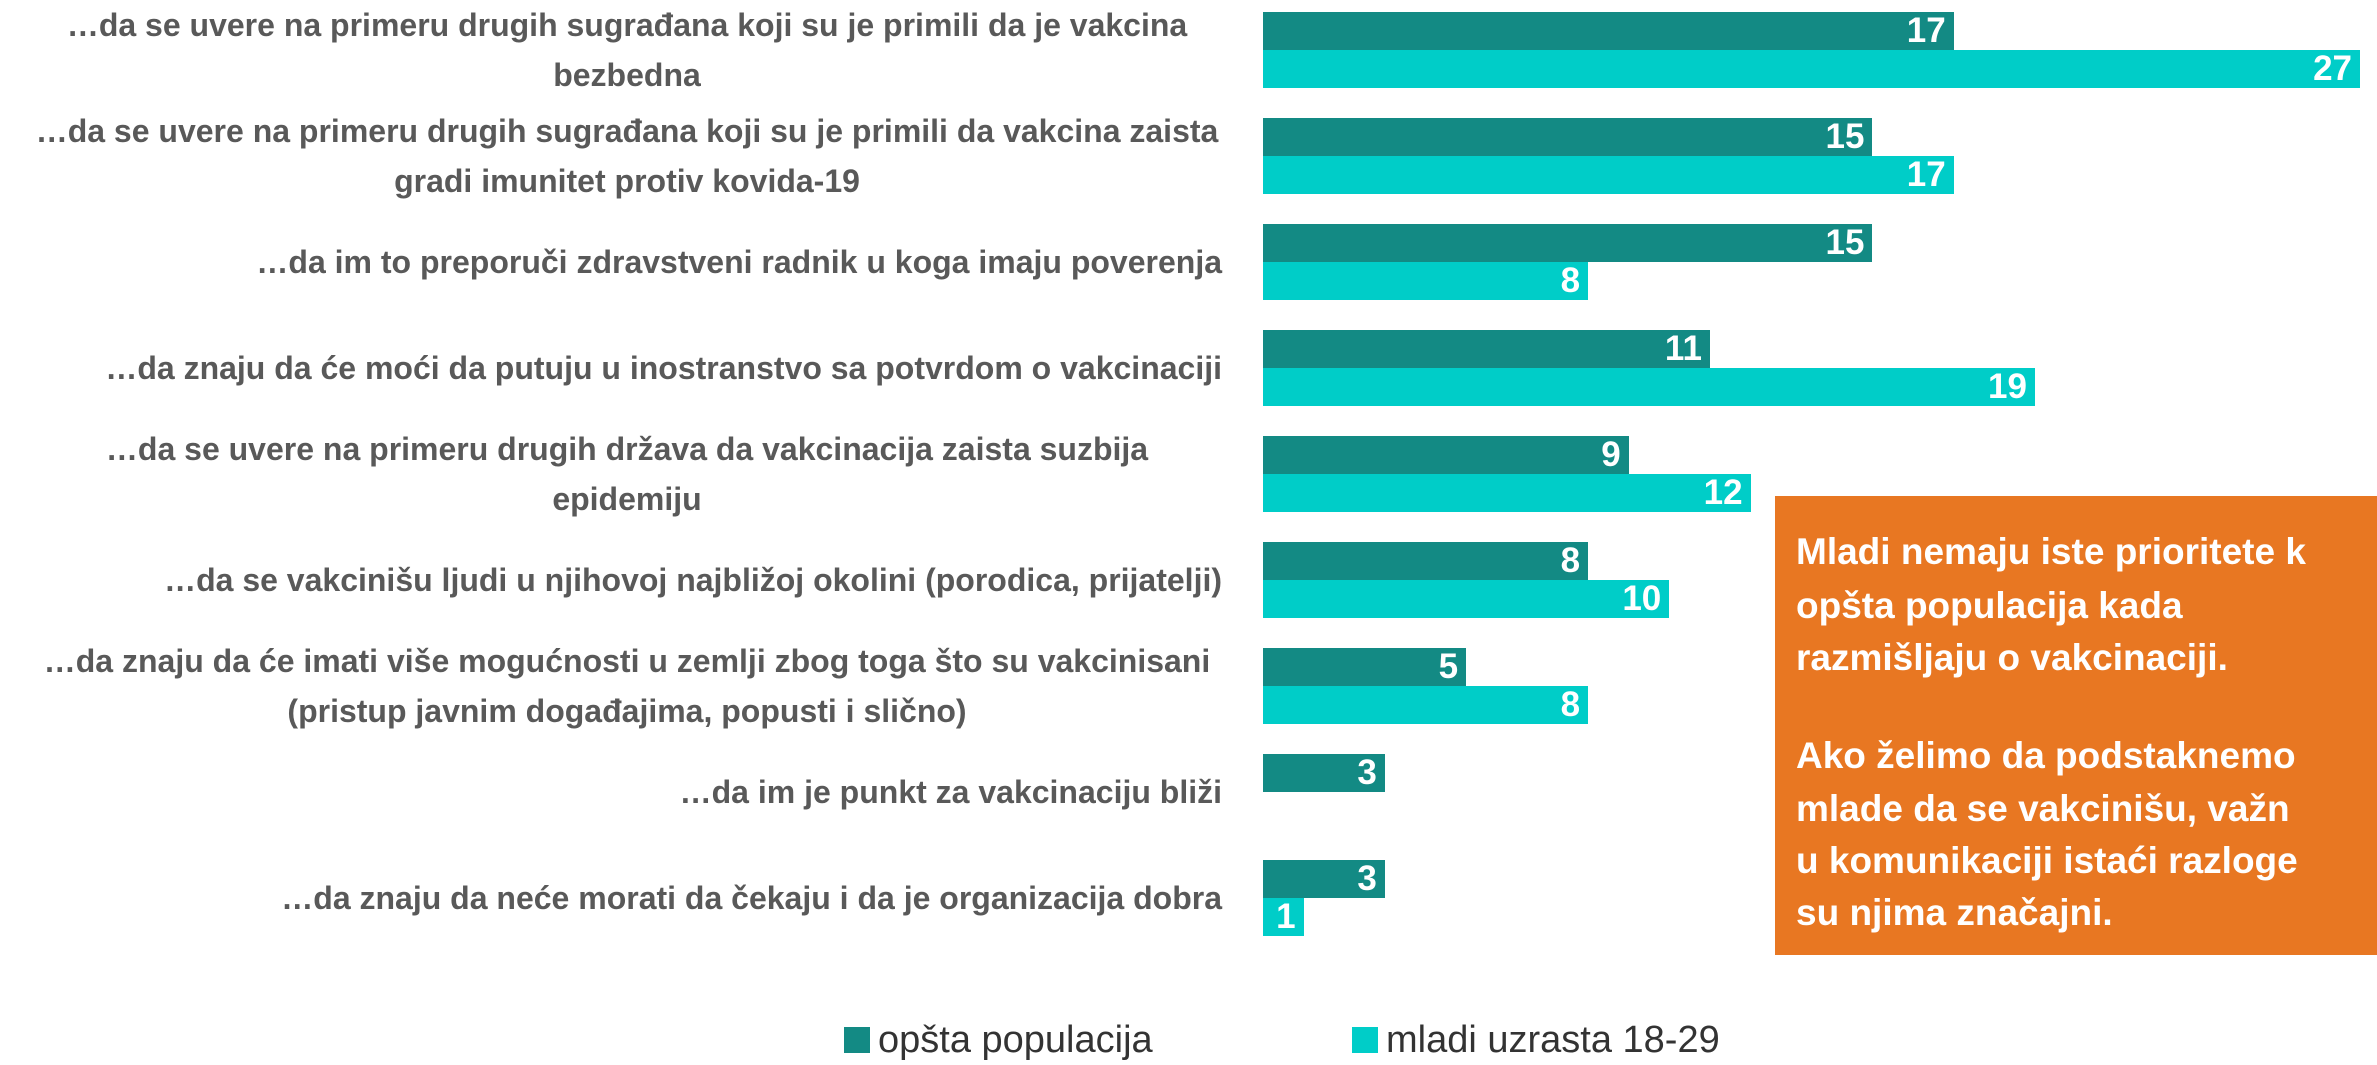  What do you see at coordinates (1448, 666) in the screenshot?
I see `value-label: 5` at bounding box center [1448, 666].